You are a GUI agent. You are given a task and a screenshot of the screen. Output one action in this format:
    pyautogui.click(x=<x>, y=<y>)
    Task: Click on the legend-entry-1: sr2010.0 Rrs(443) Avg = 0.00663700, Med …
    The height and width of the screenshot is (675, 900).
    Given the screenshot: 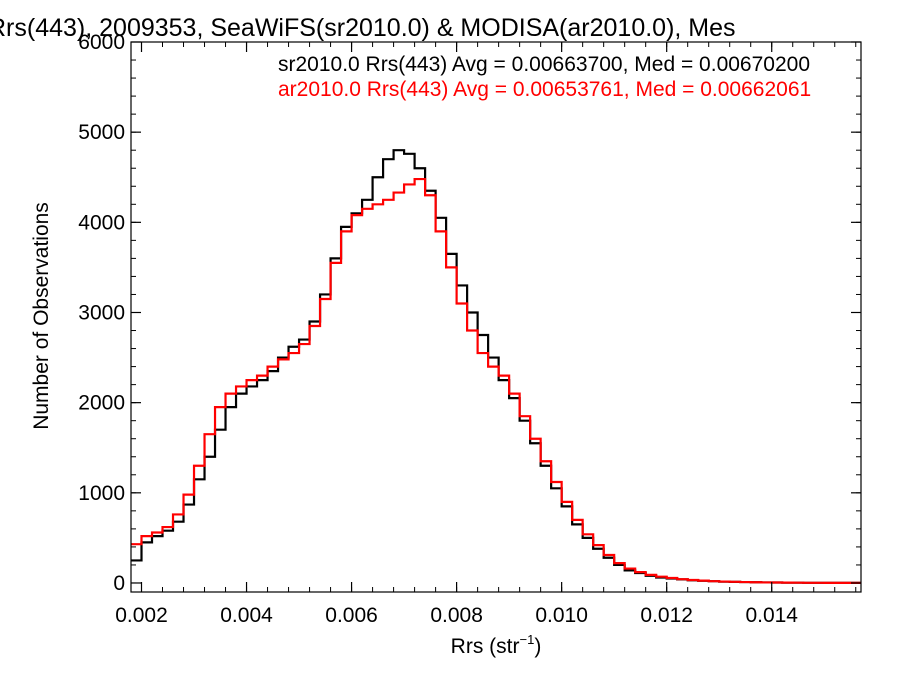 What is the action you would take?
    pyautogui.click(x=544, y=64)
    